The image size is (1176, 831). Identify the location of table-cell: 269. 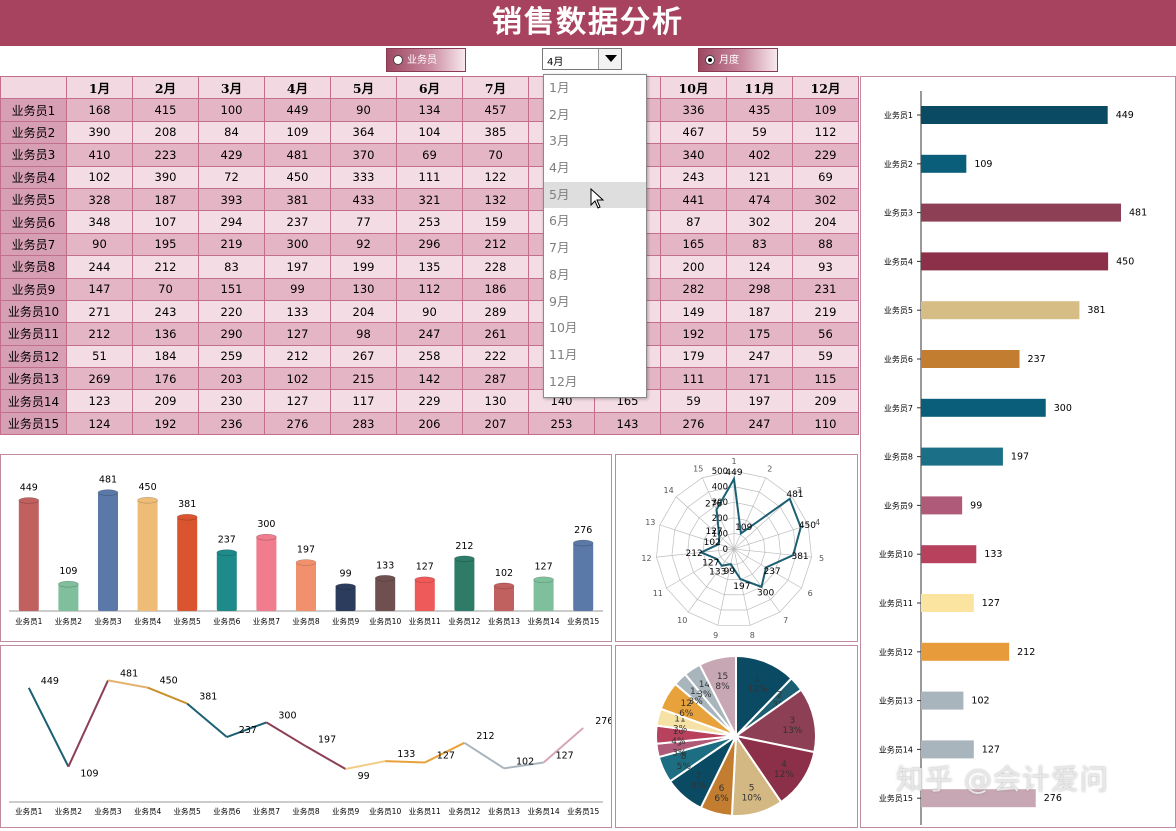
(99, 379).